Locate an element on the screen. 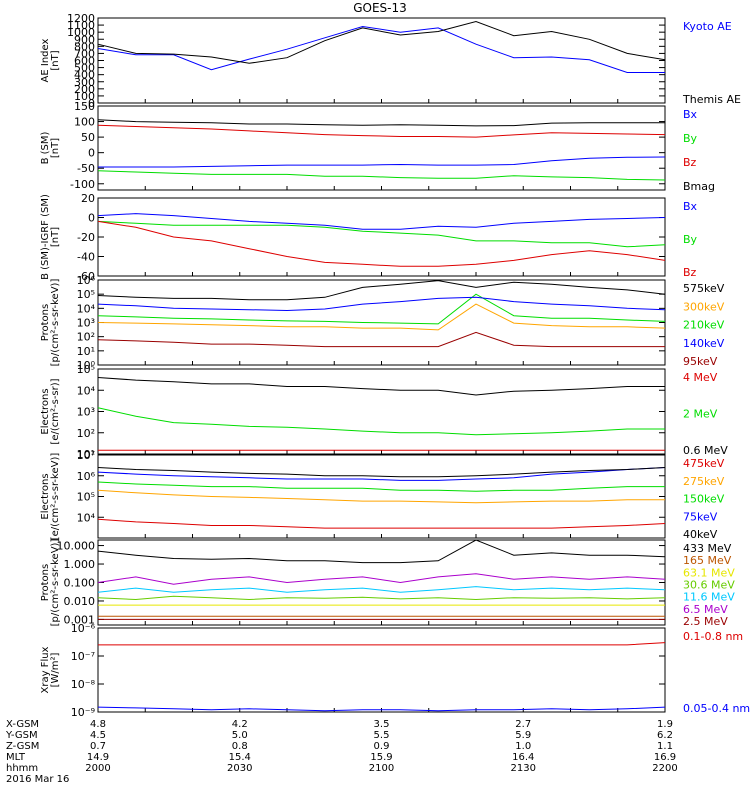 The height and width of the screenshot is (800, 750). panel-2-ytick-label: -50 is located at coordinates (86, 168).